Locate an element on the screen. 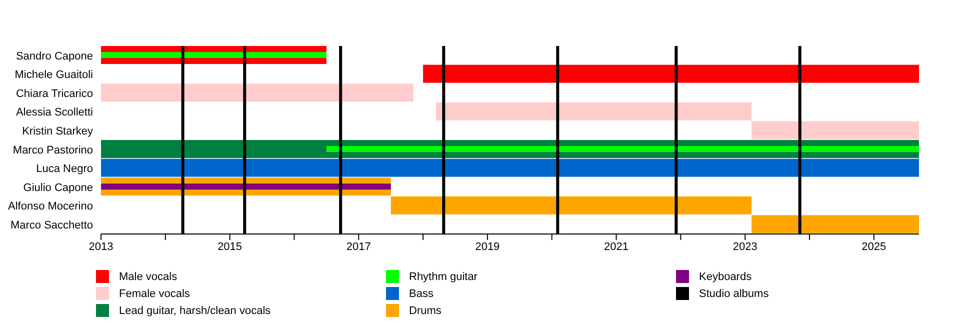  x-tick-label: 2023 is located at coordinates (745, 246).